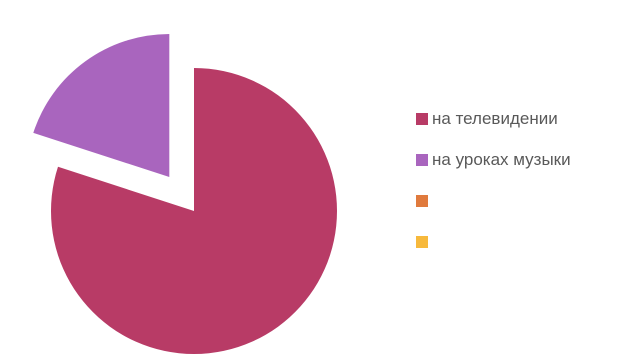 Image resolution: width=641 pixels, height=354 pixels. I want to click on legend-label: на уроках музыки, so click(501, 159).